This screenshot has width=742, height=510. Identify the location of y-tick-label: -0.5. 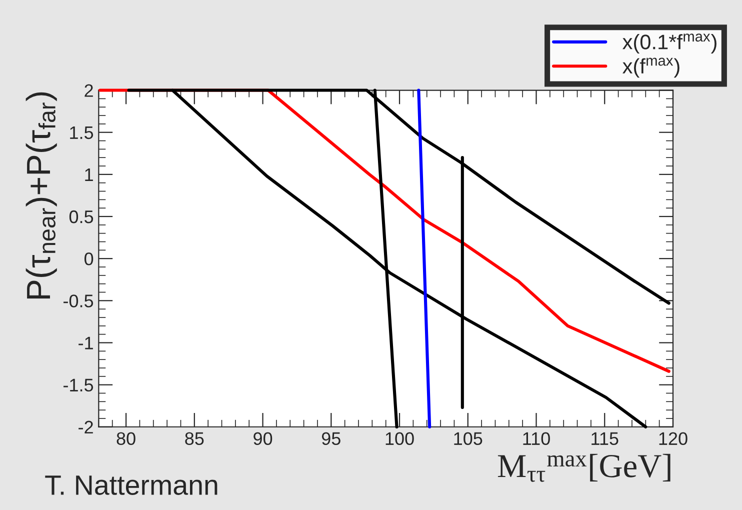
(79, 301).